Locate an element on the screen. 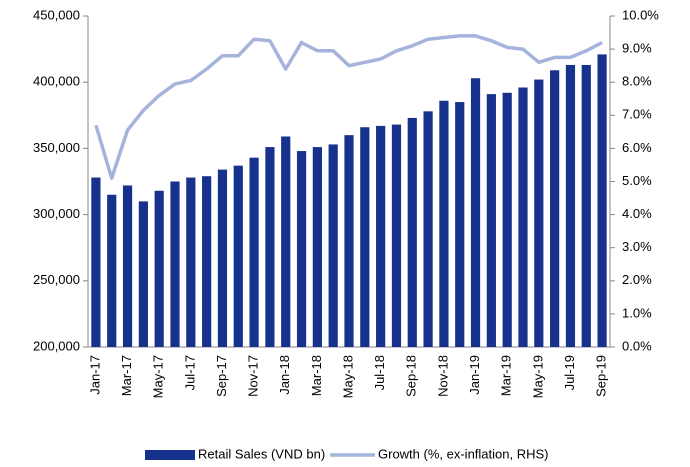 This screenshot has width=690, height=467. x-tick-label: Sep-18 is located at coordinates (411, 376).